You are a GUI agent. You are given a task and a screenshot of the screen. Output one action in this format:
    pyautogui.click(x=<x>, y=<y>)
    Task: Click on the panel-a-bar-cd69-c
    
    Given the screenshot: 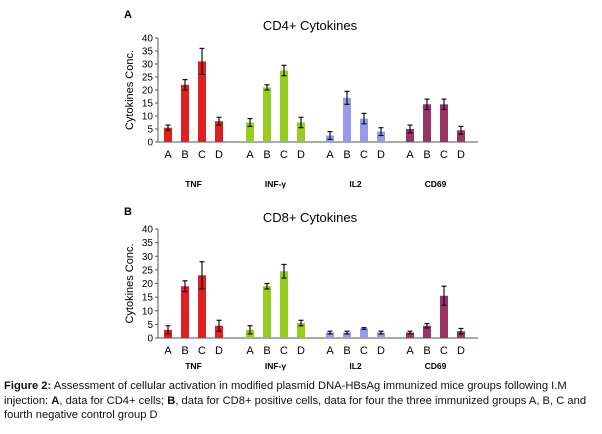 What is the action you would take?
    pyautogui.click(x=444, y=123)
    